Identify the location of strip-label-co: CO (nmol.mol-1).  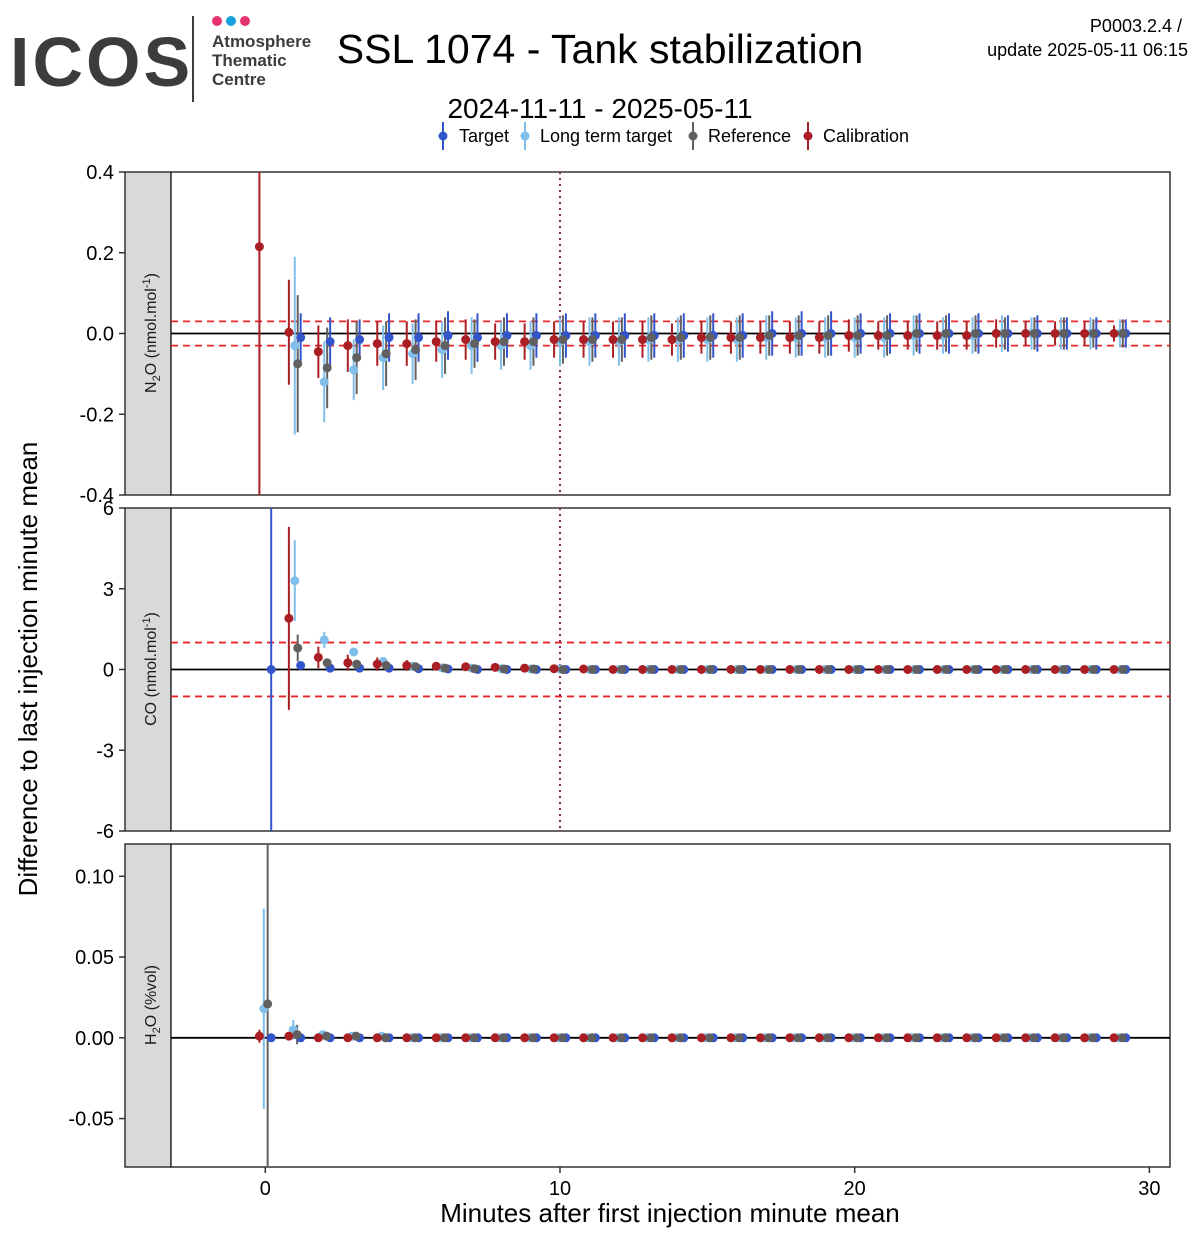
(150, 669).